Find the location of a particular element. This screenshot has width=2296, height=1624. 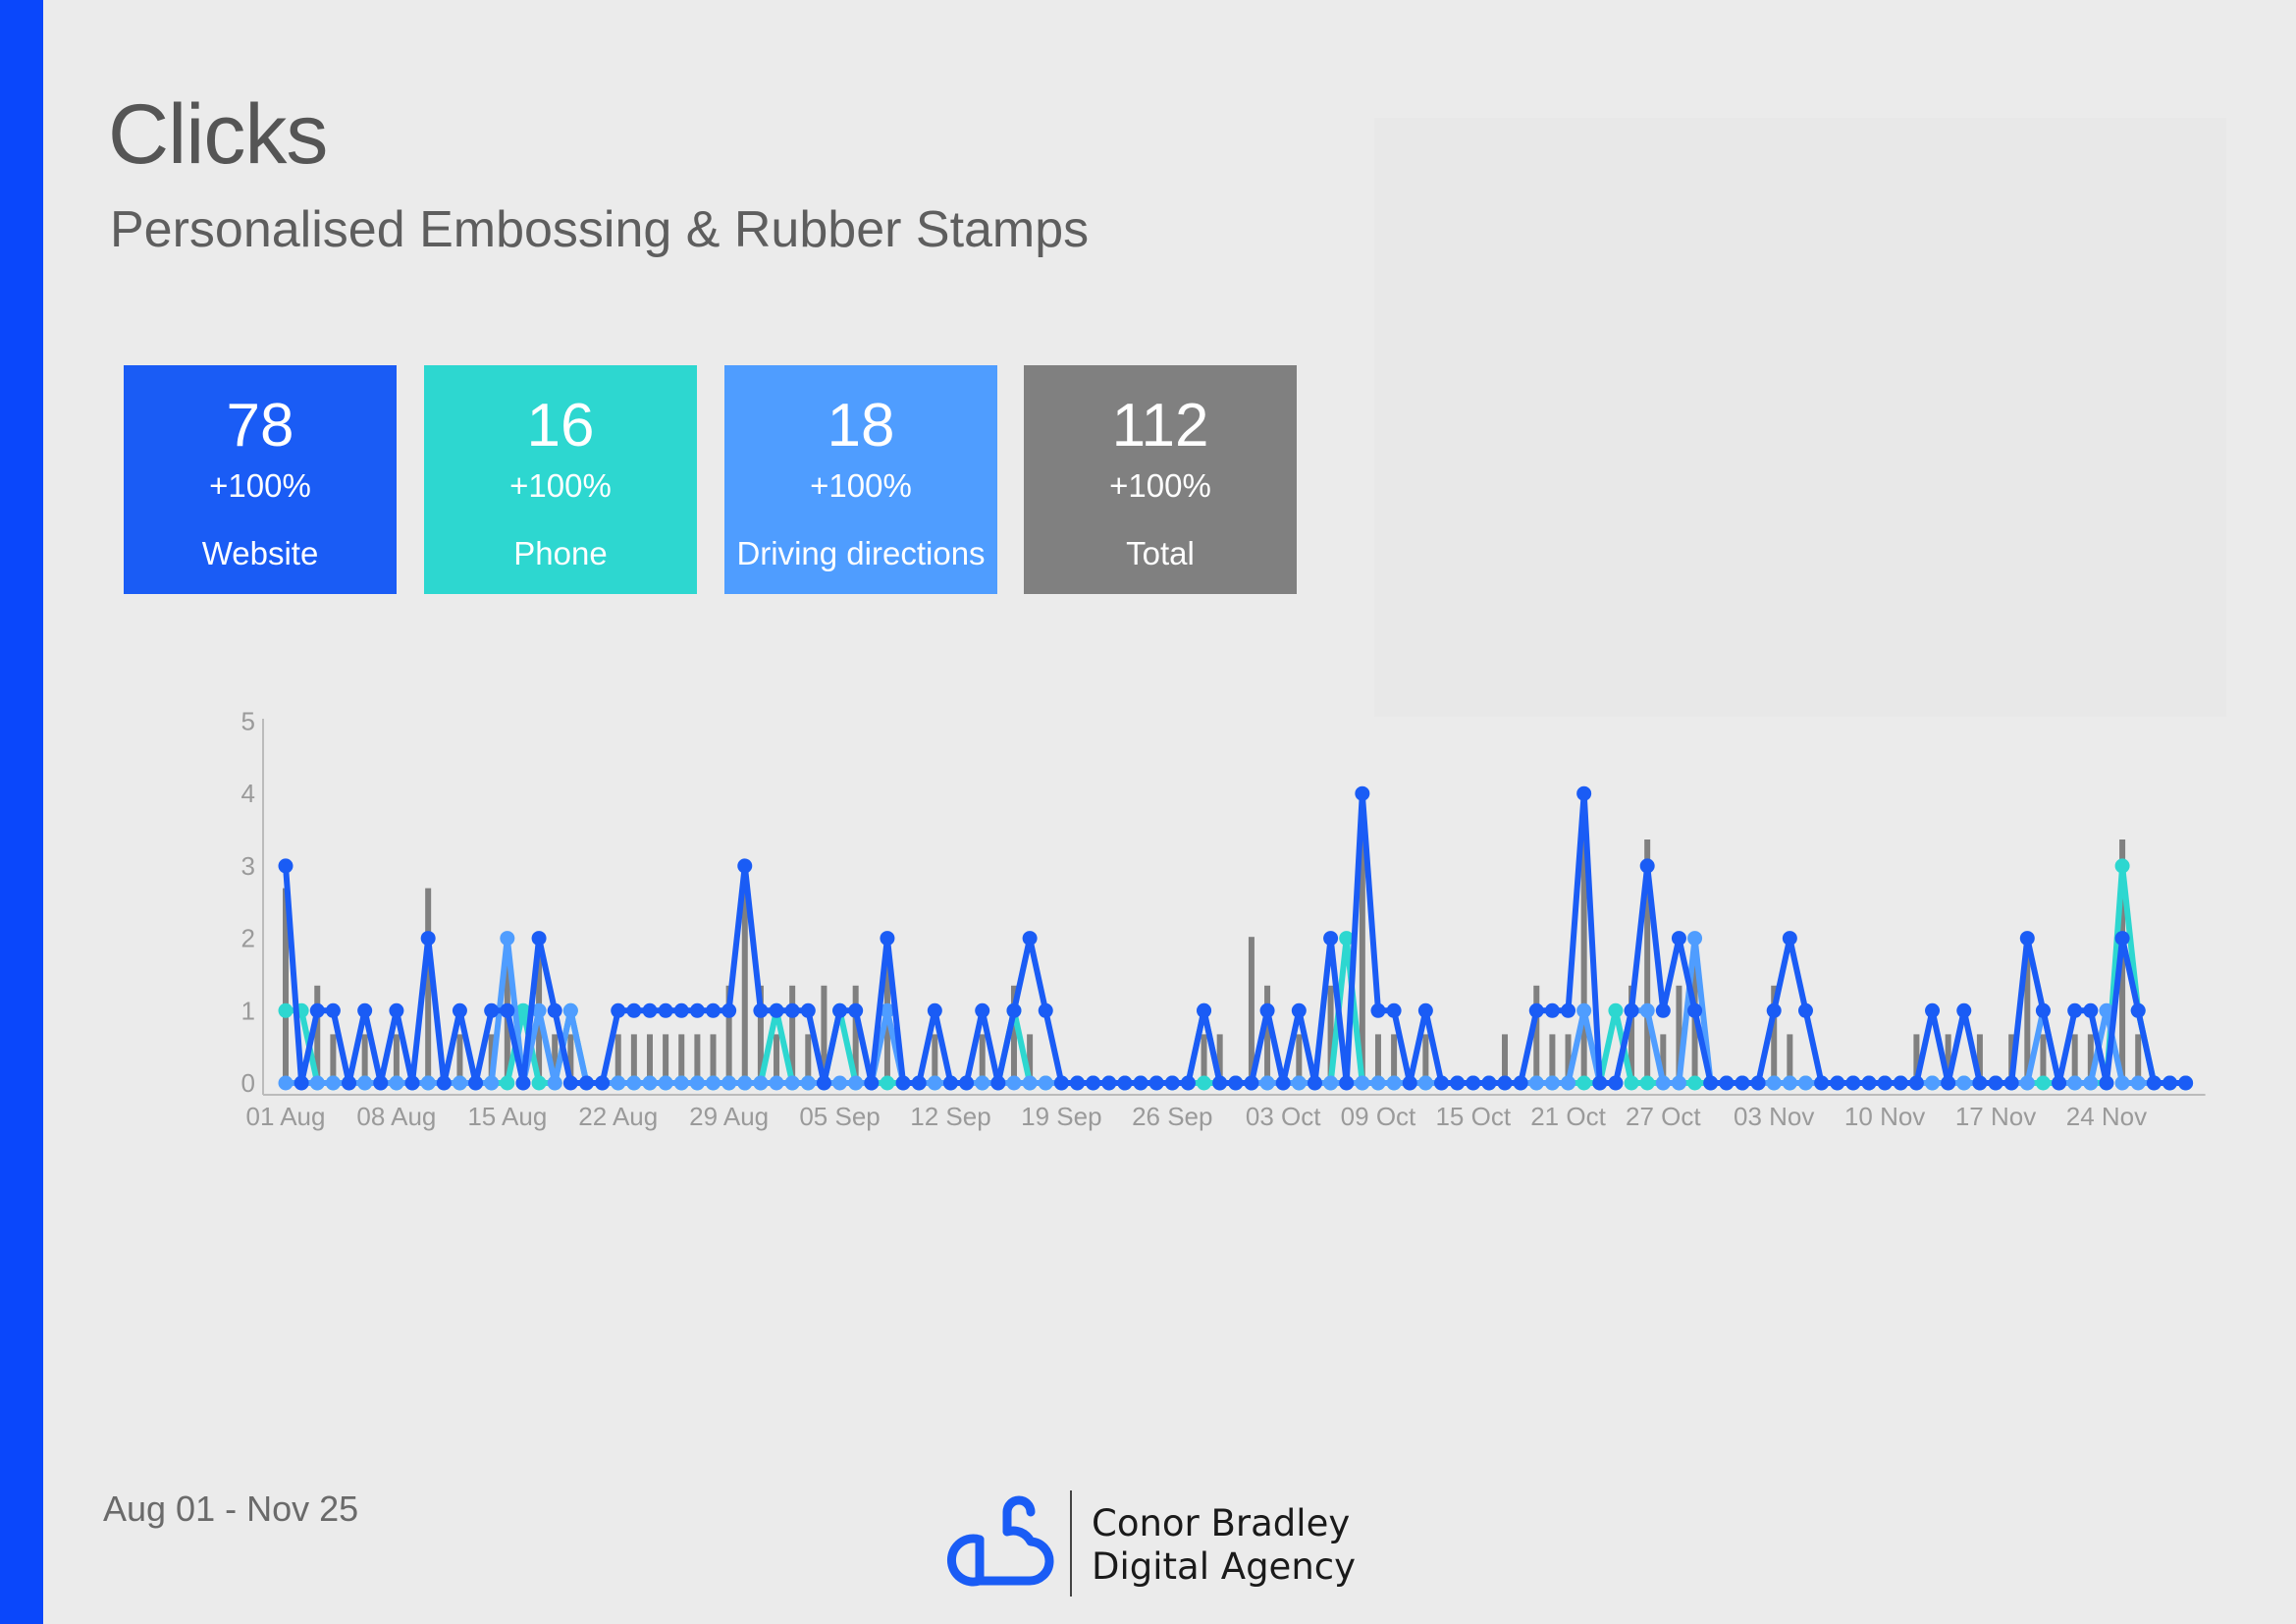

x-tick-label: 01 Aug is located at coordinates (286, 1116).